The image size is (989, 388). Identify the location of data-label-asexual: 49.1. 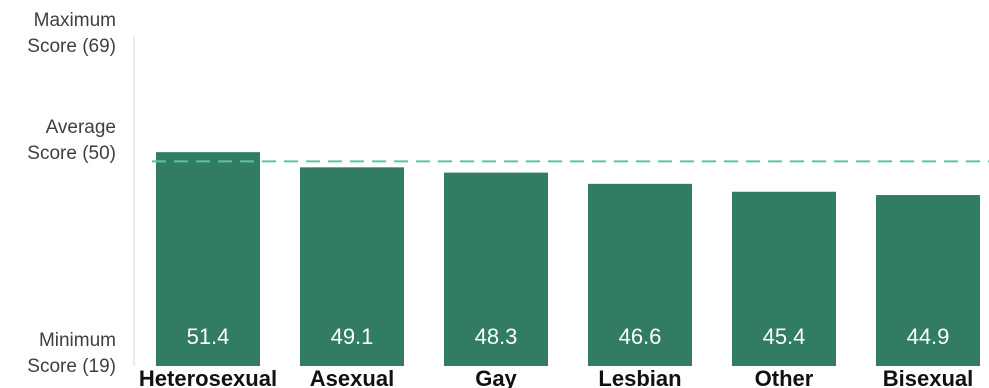
(352, 336).